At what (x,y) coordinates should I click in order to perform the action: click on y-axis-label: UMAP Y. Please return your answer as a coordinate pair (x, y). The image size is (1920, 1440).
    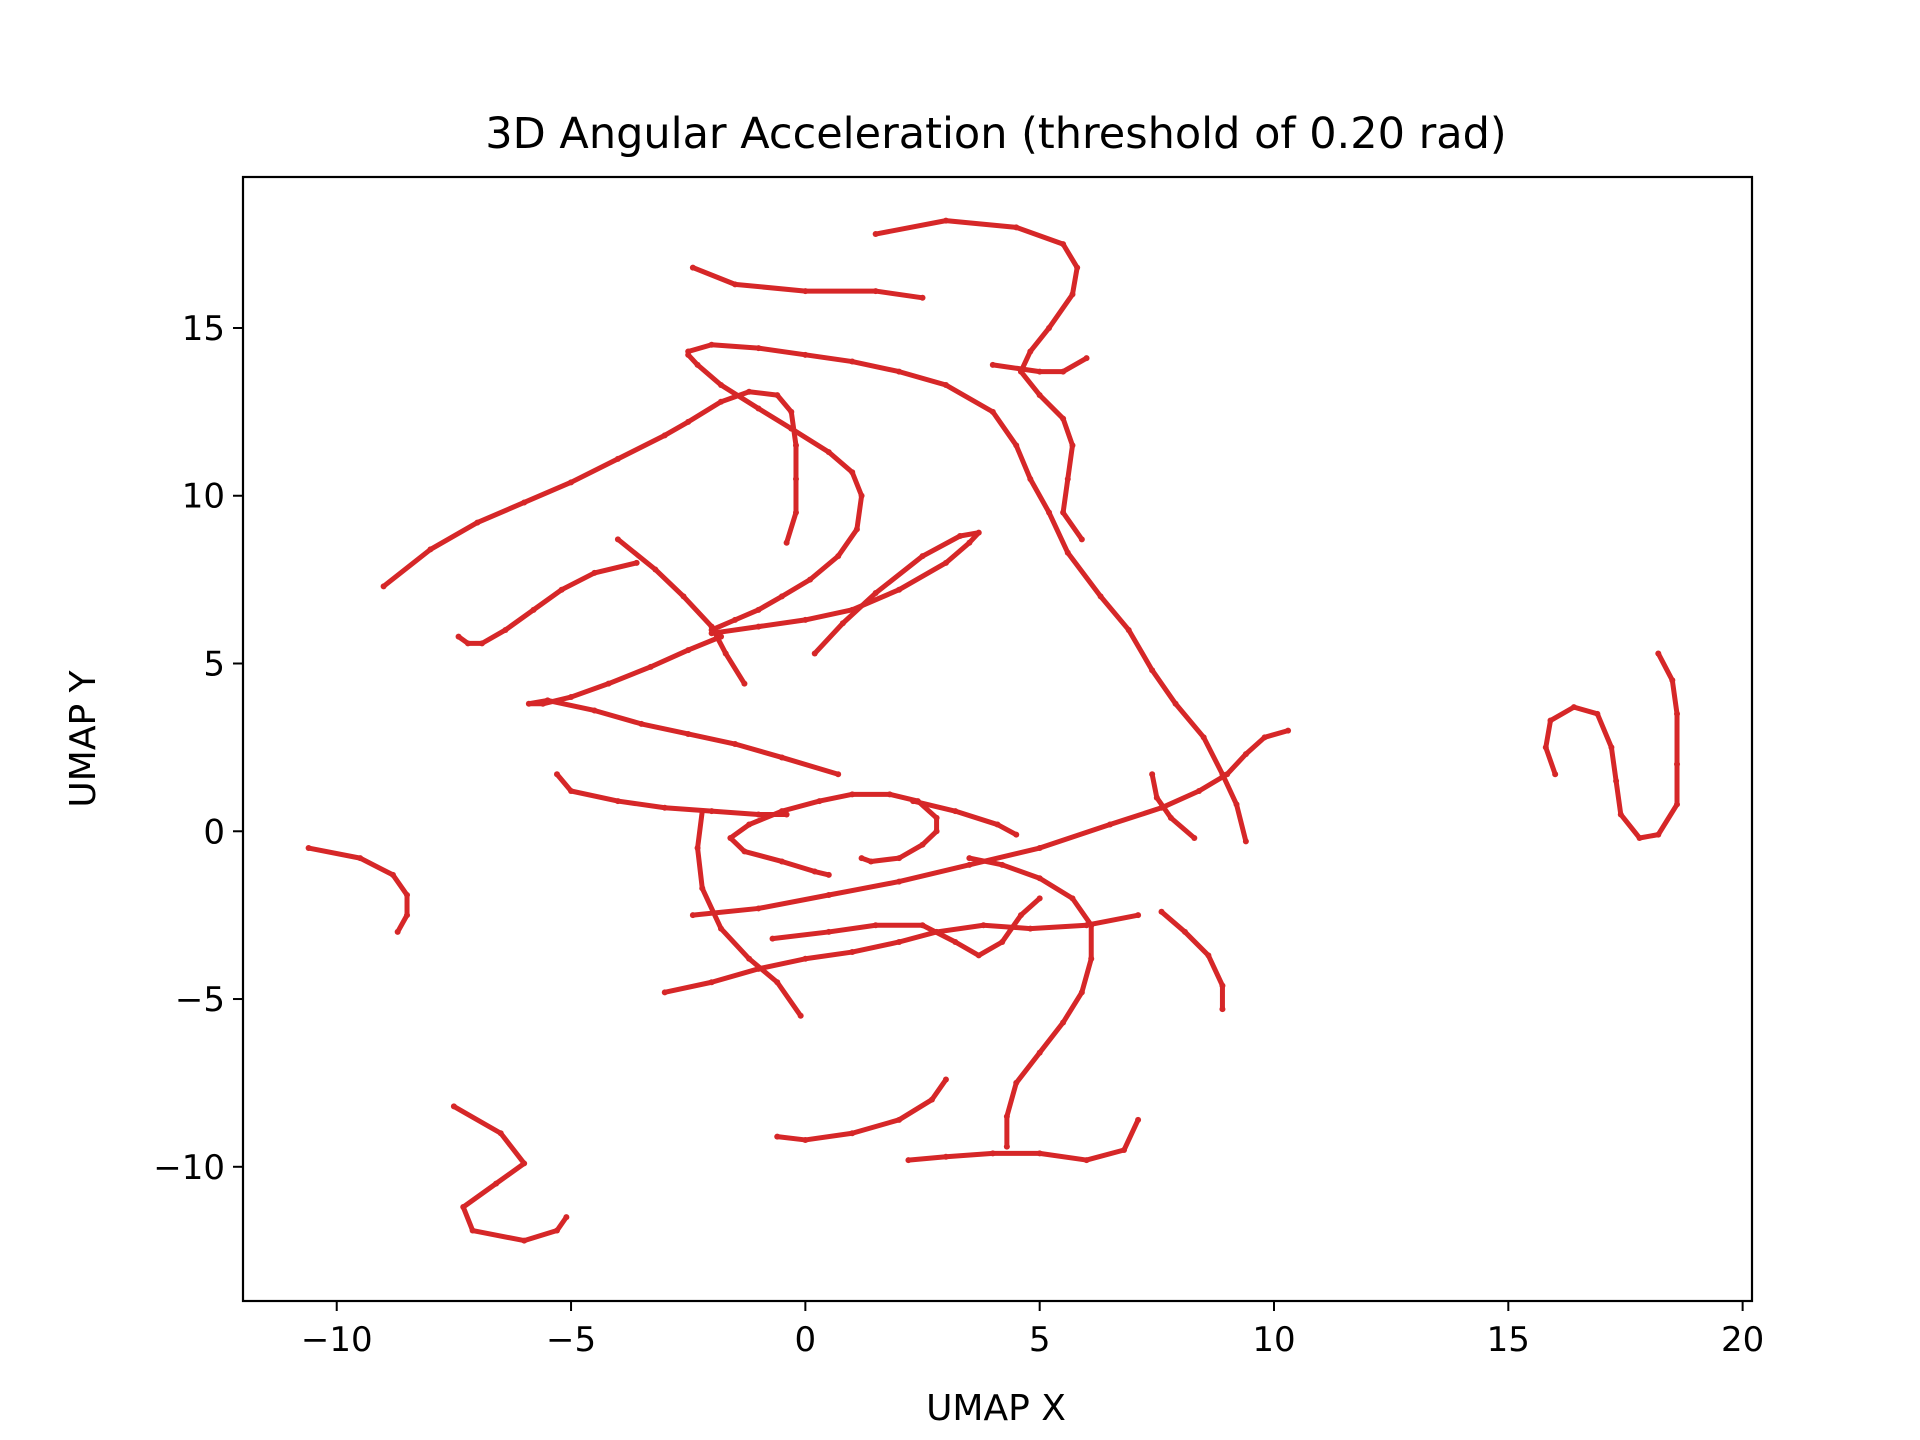
    Looking at the image, I should click on (83, 738).